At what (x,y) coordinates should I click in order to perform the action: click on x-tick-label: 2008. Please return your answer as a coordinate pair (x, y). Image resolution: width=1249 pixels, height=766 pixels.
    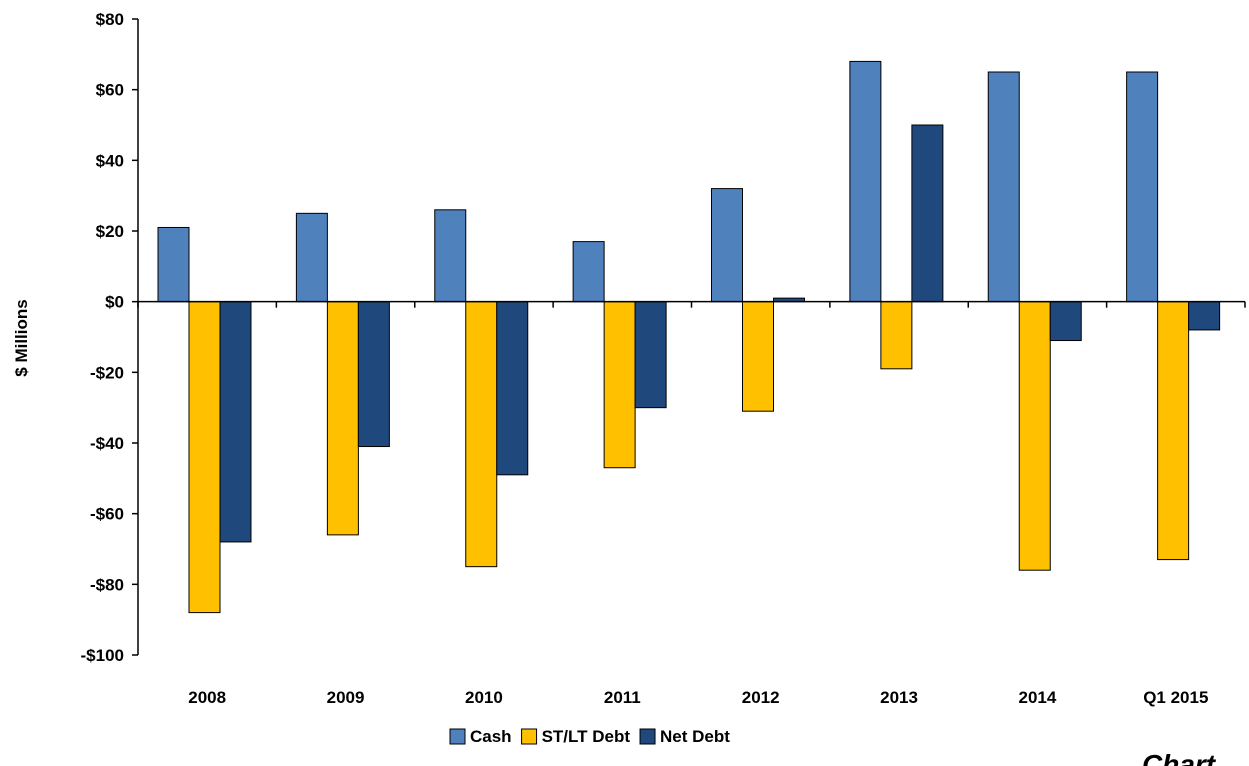
    Looking at the image, I should click on (207, 697).